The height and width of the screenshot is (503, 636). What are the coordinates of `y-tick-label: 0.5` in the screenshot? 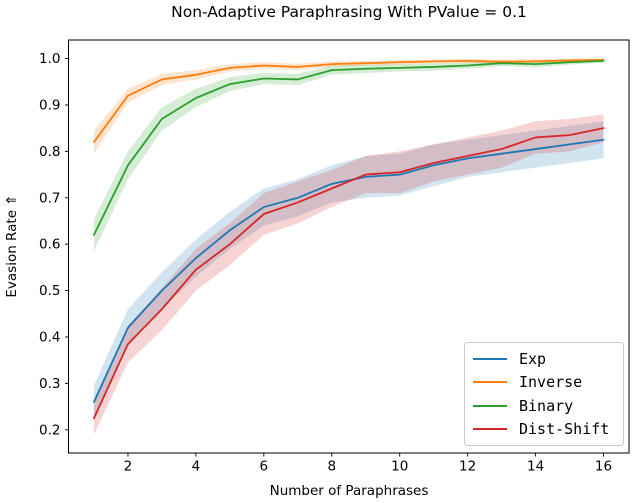 It's located at (49, 291).